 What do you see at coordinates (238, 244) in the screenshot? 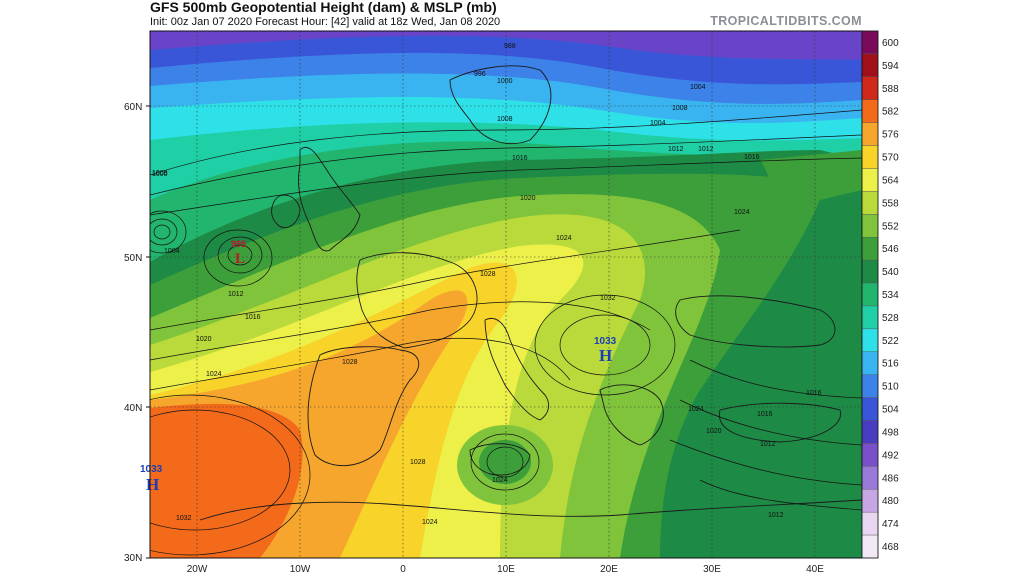
I see `pressure-value: 995` at bounding box center [238, 244].